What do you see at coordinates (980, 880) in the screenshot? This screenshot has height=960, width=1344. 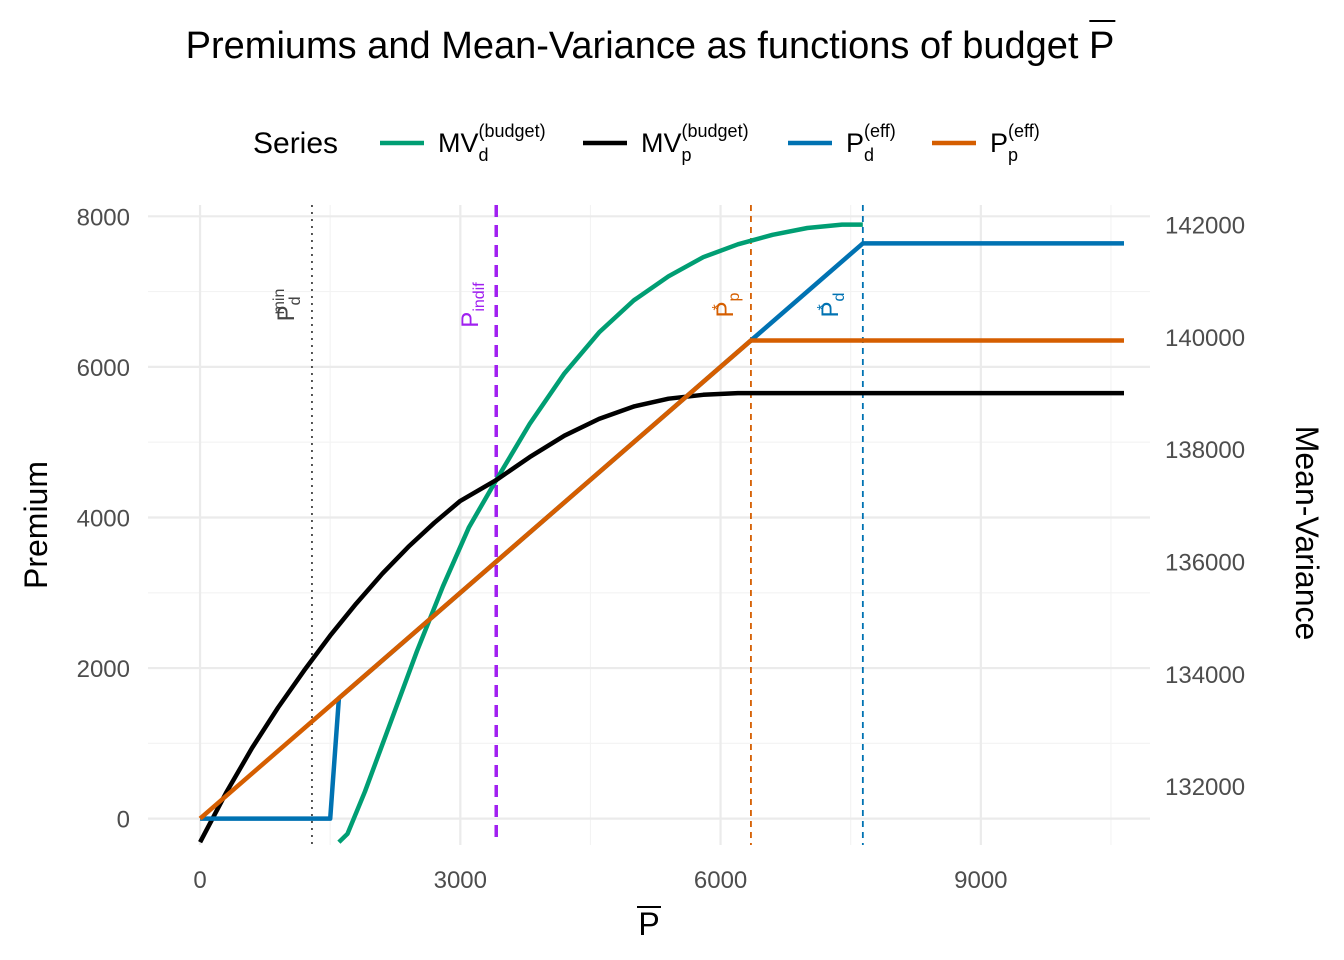 I see `x-tick-label: 9000` at bounding box center [980, 880].